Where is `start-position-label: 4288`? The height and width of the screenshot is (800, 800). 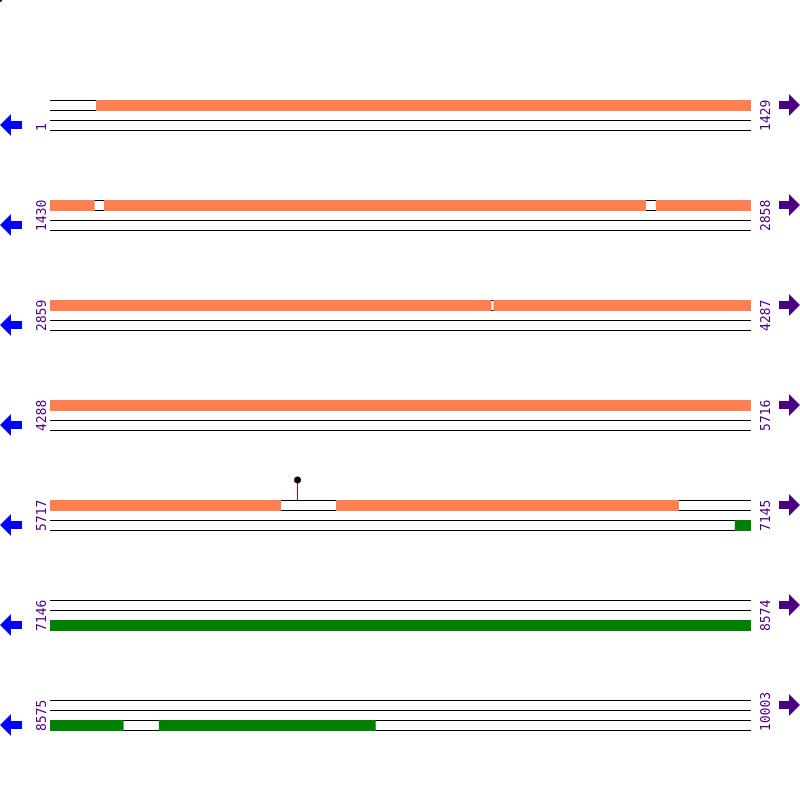 start-position-label: 4288 is located at coordinates (42, 415).